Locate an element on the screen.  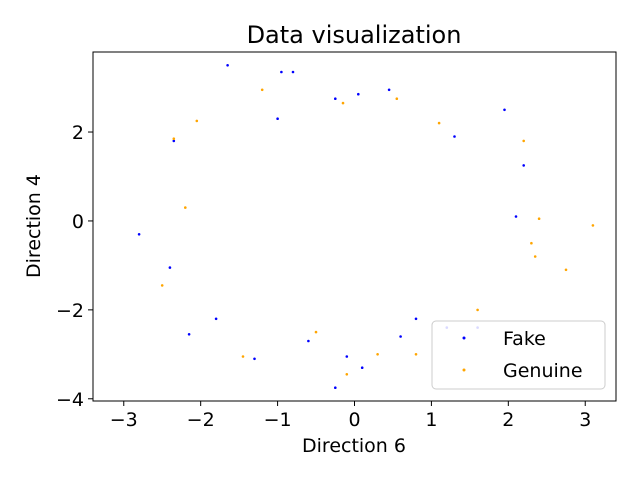
y-axis-label: Direction 4 is located at coordinates (34, 226).